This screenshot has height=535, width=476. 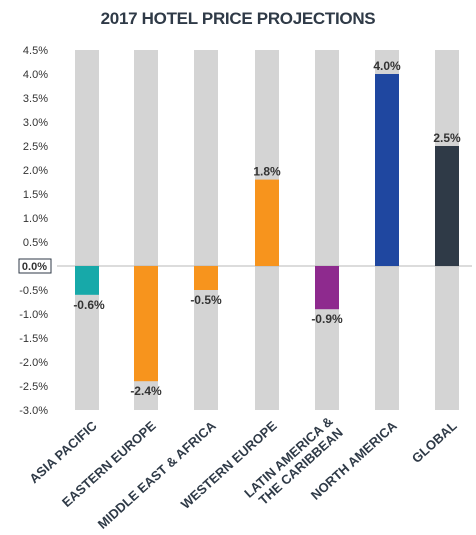 What do you see at coordinates (33, 363) in the screenshot?
I see `y-tick-label: -2.0%` at bounding box center [33, 363].